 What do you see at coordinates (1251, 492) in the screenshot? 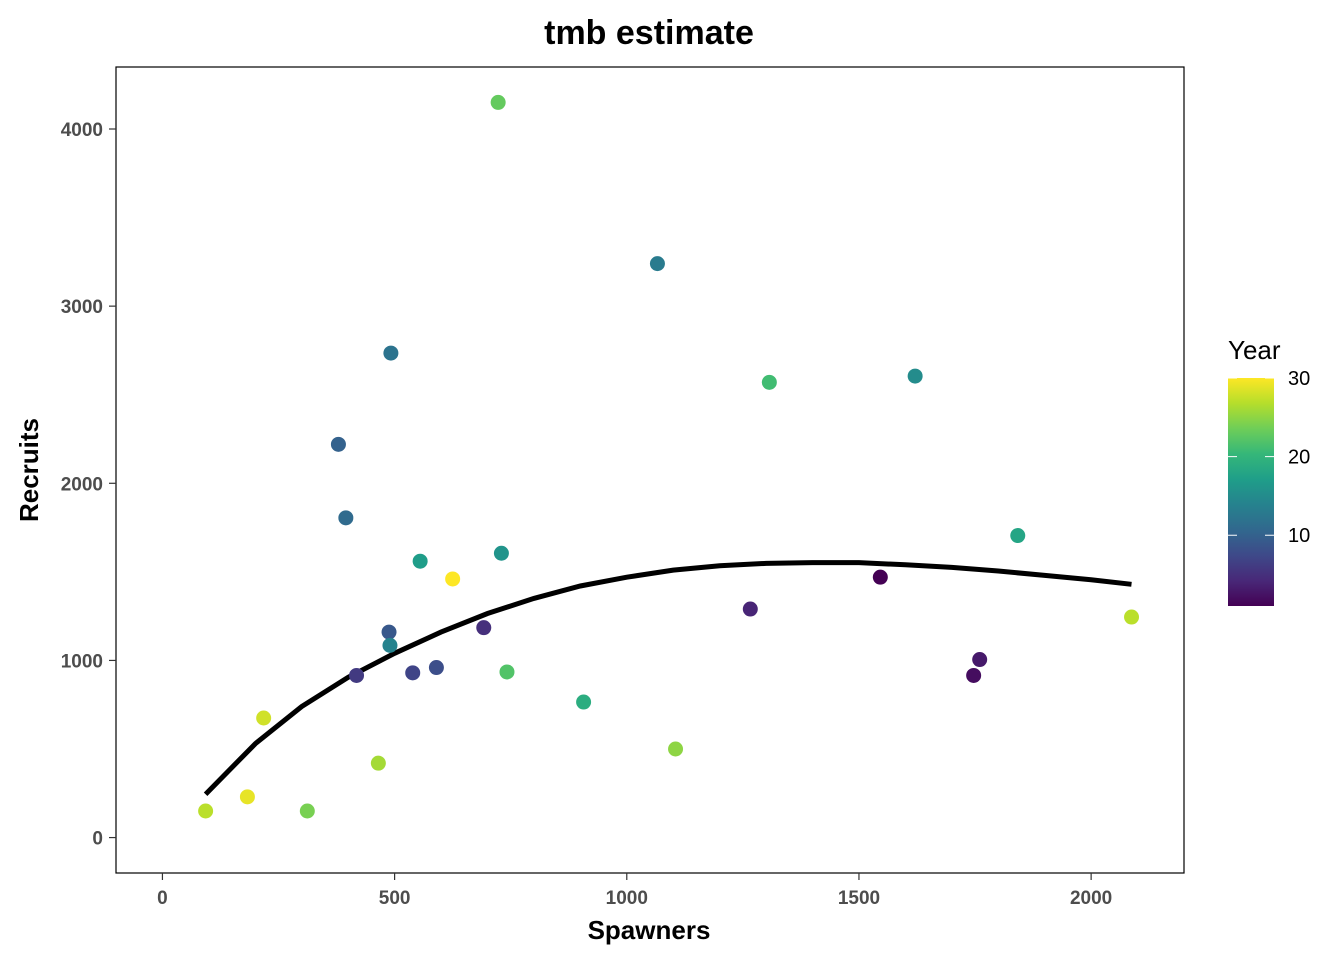
I see `legend-colorbar` at bounding box center [1251, 492].